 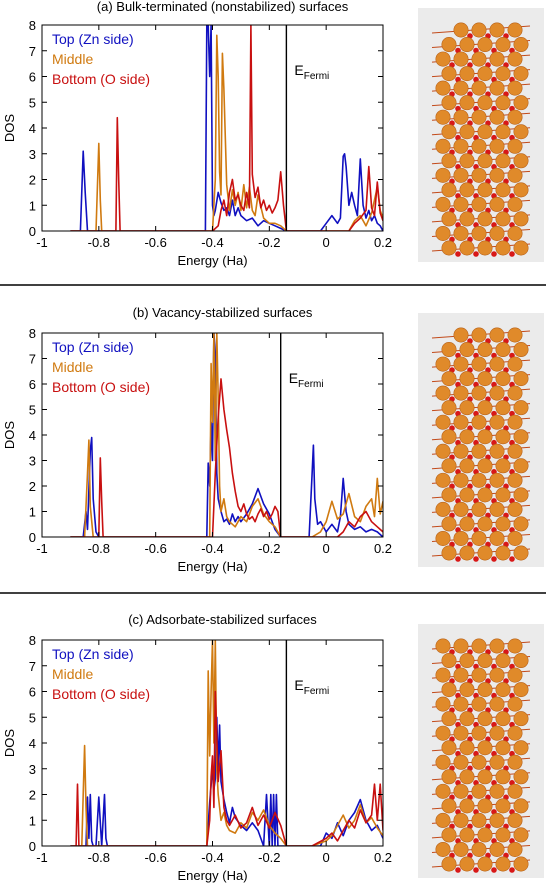 What do you see at coordinates (155, 857) in the screenshot?
I see `x-tick-label: -0.6` at bounding box center [155, 857].